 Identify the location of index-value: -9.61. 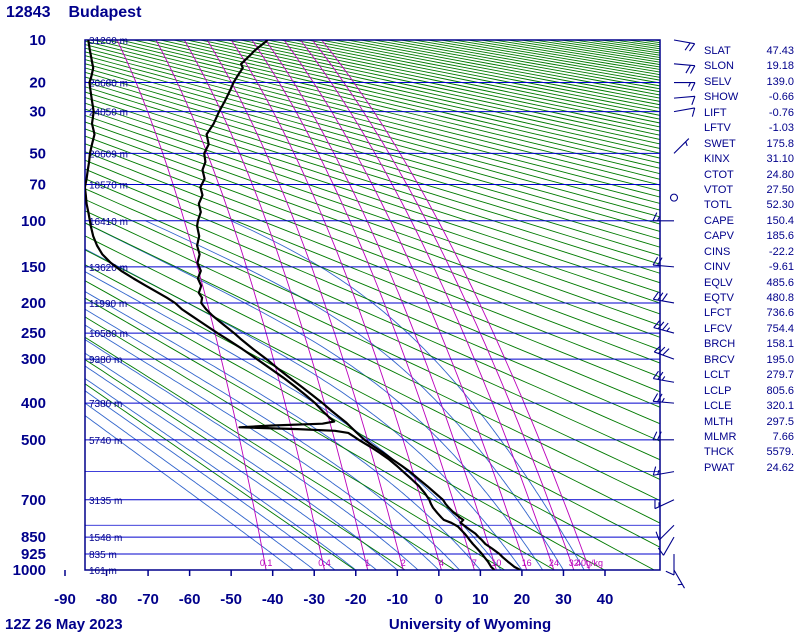
(781, 267).